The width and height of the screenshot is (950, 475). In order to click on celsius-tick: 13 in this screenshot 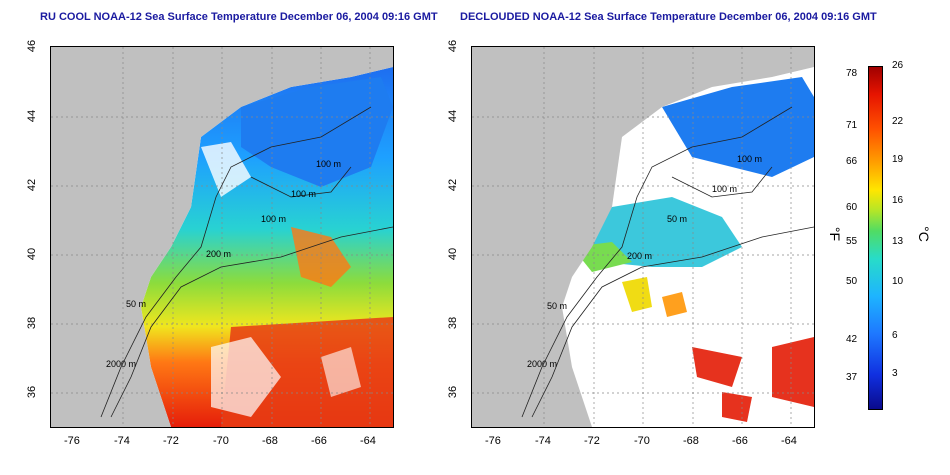, I will do `click(898, 241)`.